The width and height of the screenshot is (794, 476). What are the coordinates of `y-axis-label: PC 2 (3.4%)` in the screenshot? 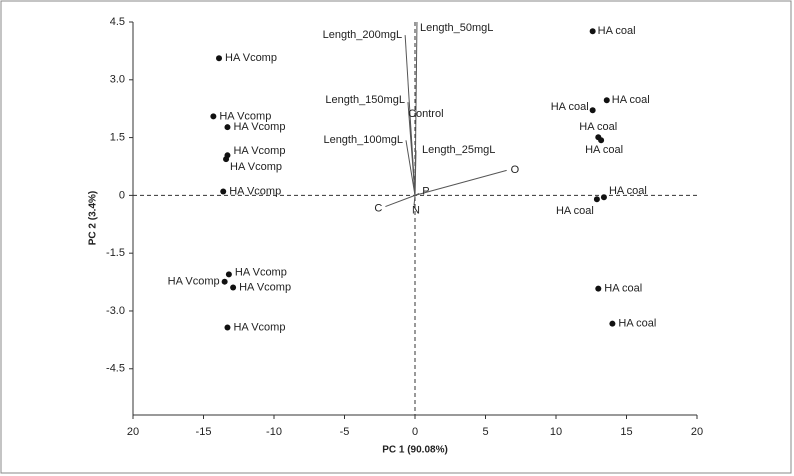 It's located at (93, 218).